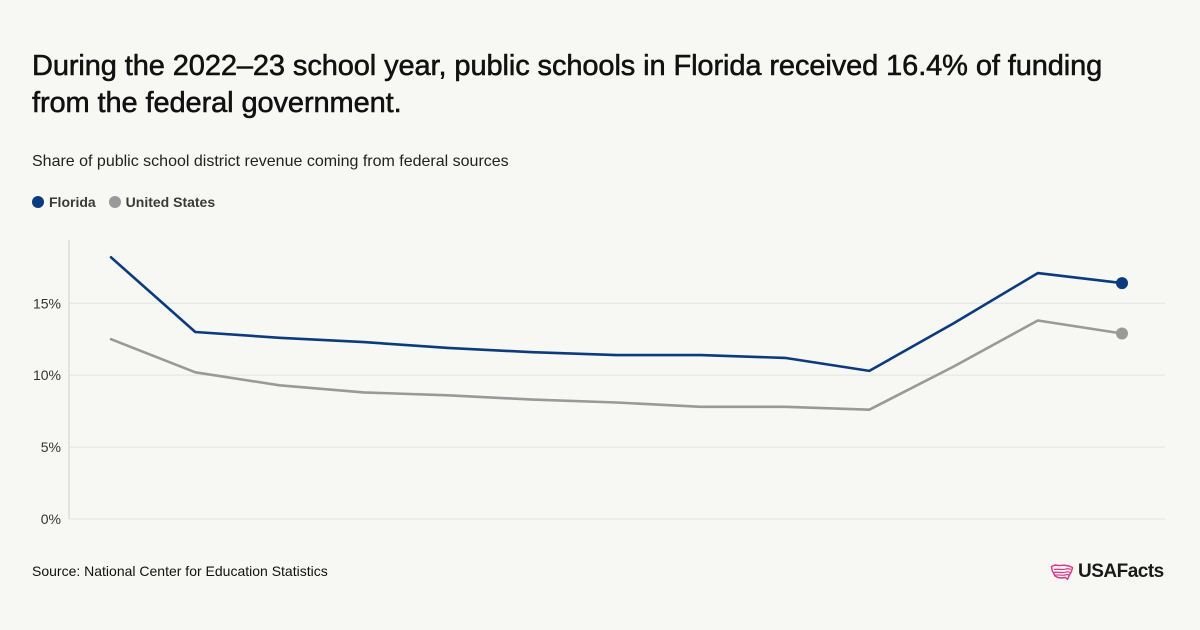 This screenshot has width=1200, height=630. I want to click on legend-swatch-united-states, so click(114, 202).